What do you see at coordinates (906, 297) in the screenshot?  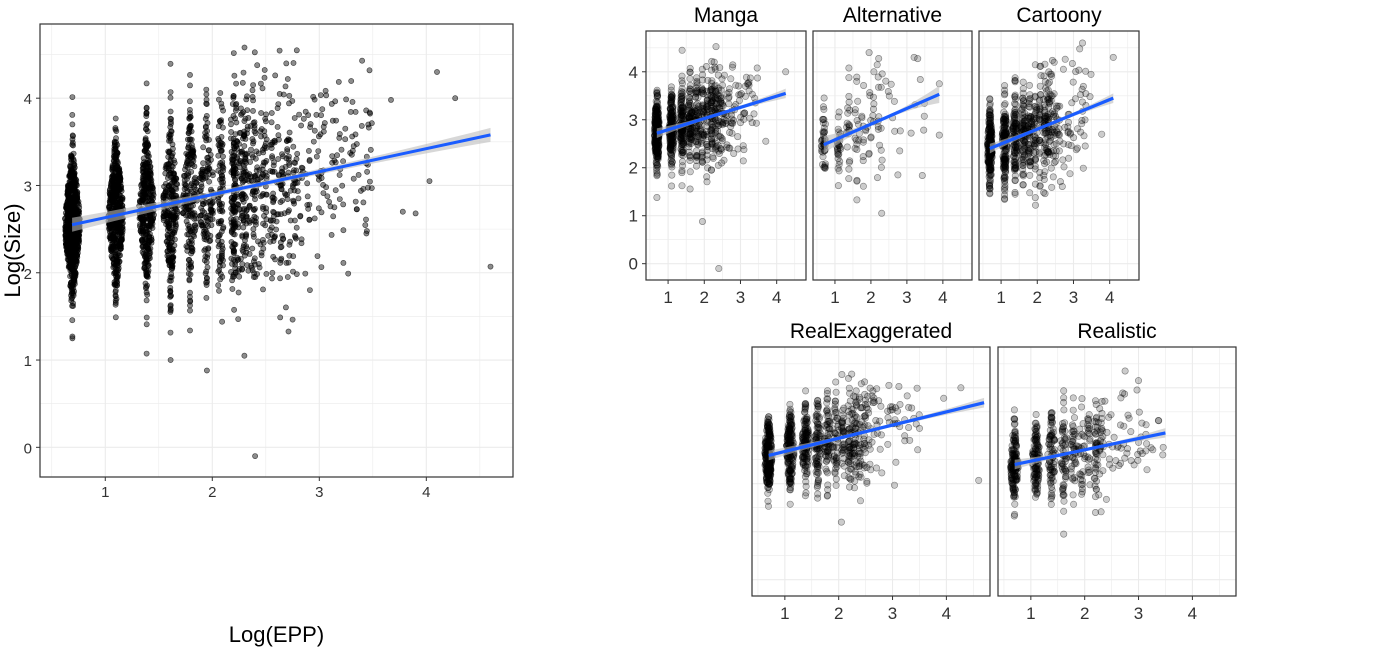 I see `x-tick-label: 3` at bounding box center [906, 297].